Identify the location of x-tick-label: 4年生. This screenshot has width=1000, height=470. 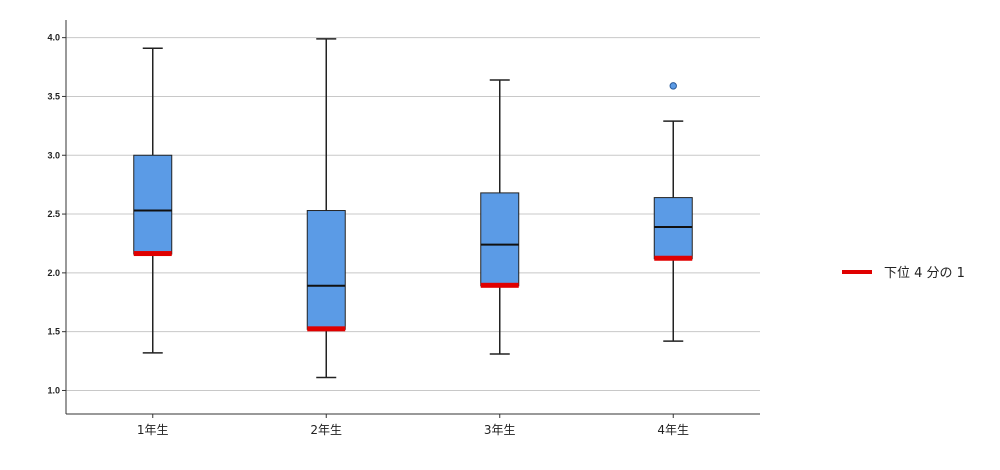
(673, 430).